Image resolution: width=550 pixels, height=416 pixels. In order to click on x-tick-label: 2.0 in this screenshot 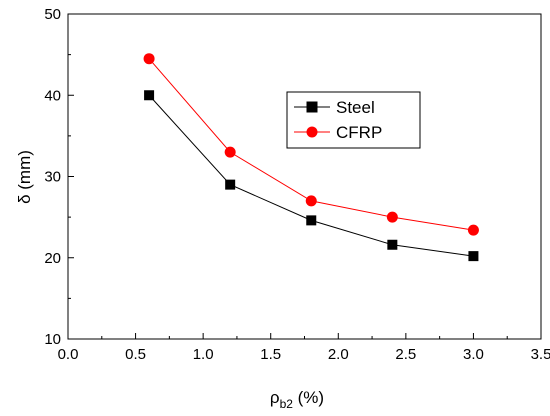, I will do `click(338, 354)`.